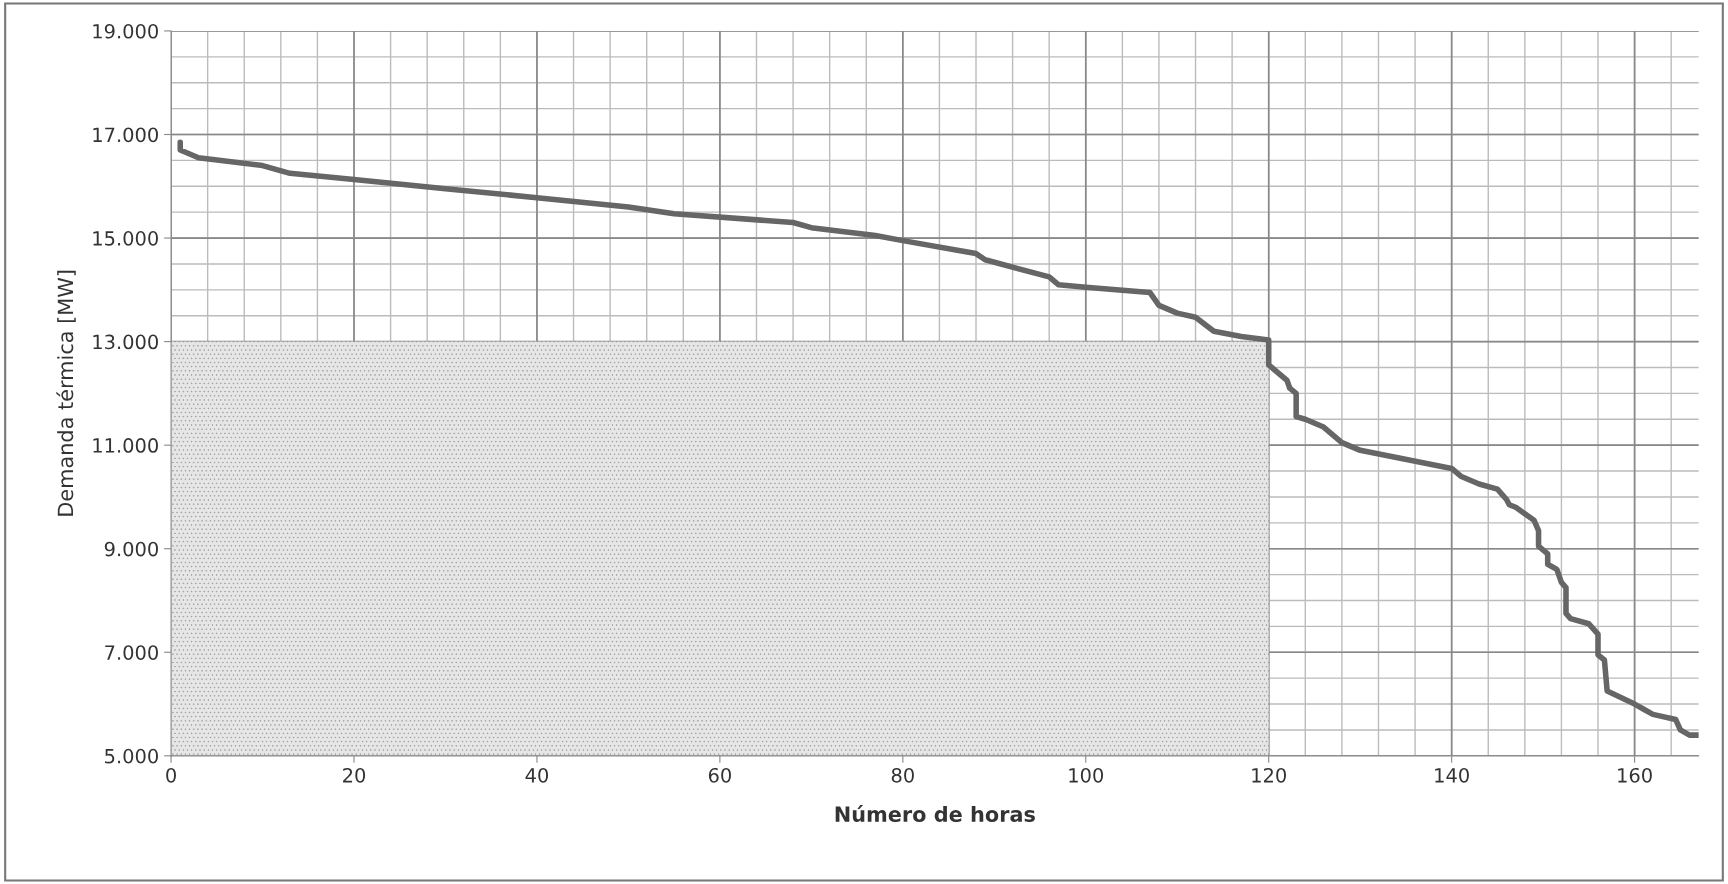  I want to click on x-tick-label: 120, so click(1269, 775).